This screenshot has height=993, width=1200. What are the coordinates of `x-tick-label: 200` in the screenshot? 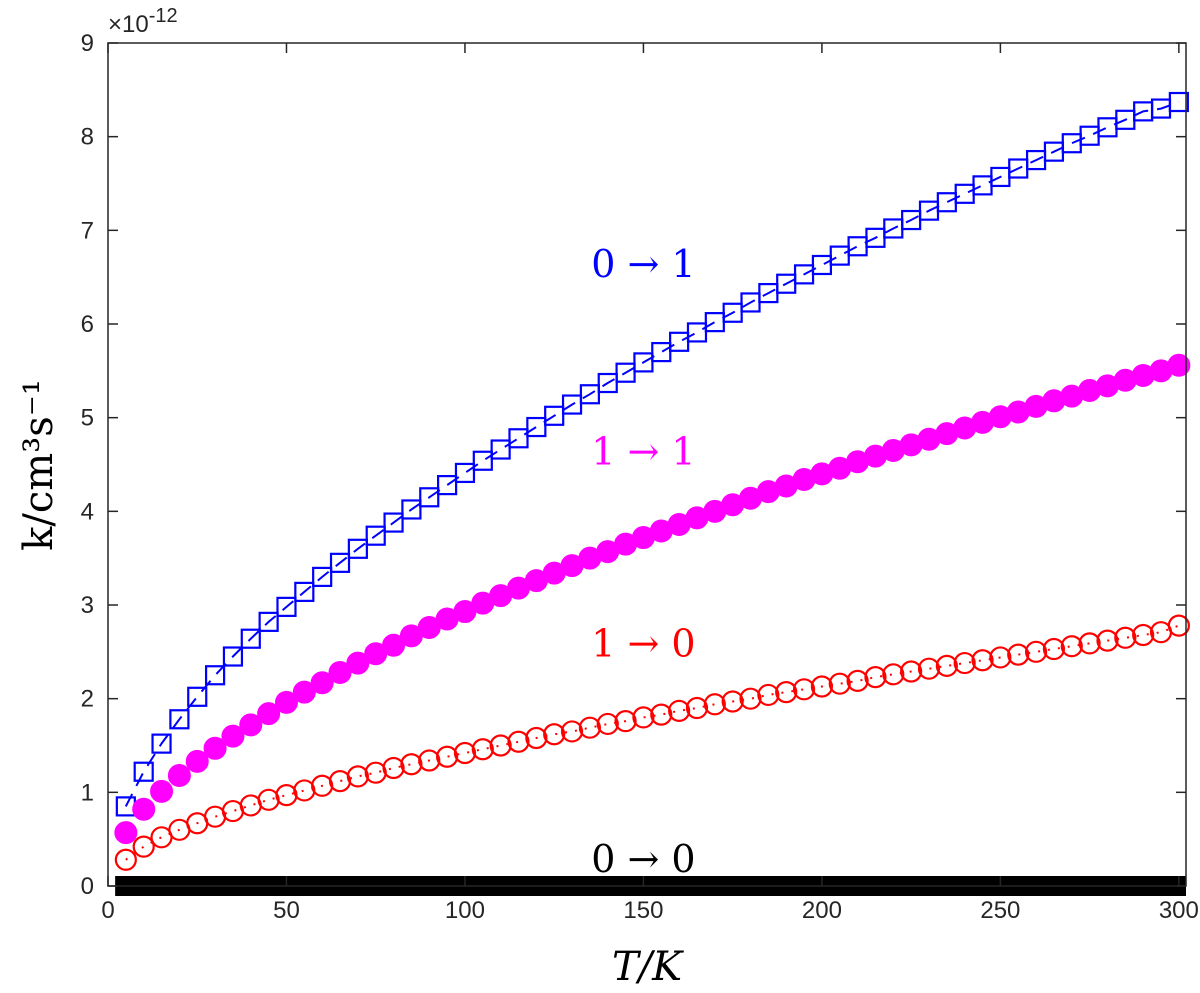 It's located at (822, 910).